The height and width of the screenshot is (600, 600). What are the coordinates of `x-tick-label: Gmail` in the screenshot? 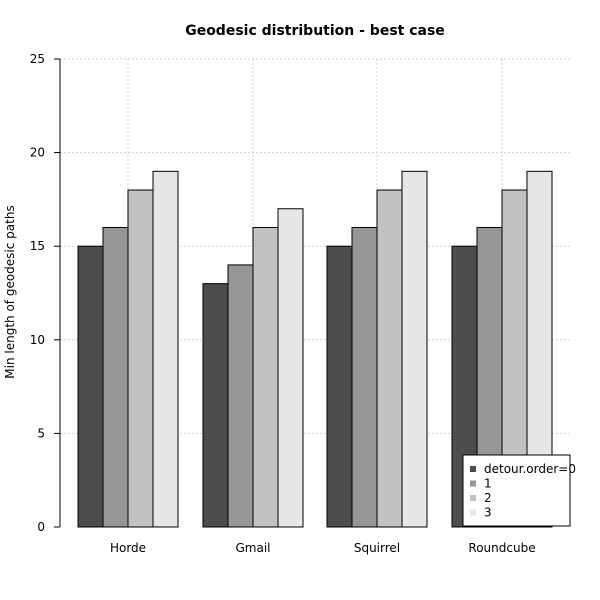 It's located at (252, 548).